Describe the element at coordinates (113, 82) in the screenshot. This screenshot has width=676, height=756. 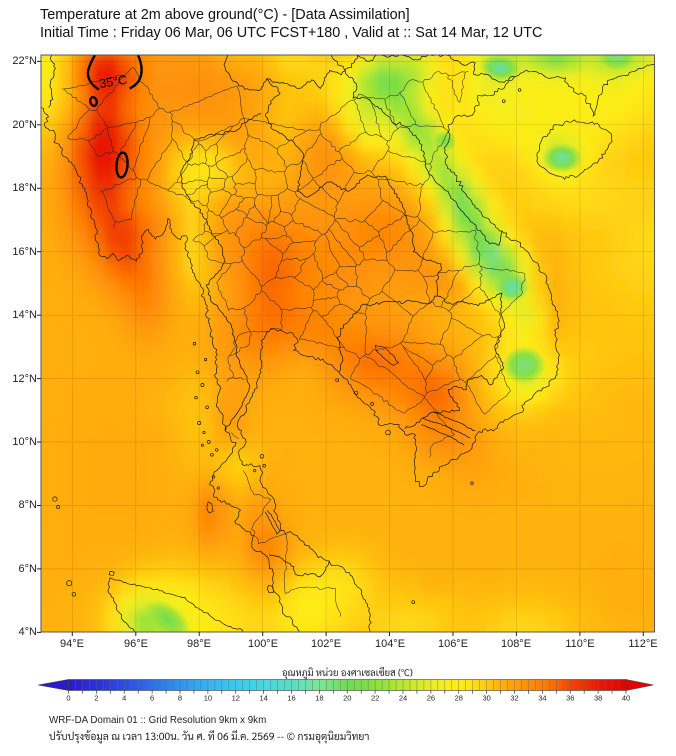
I see `svg-text: 35°C` at that location.